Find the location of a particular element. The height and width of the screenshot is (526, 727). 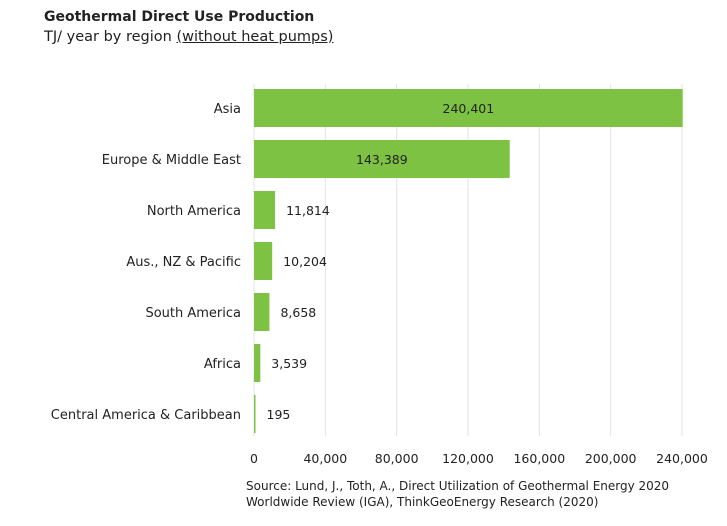

x-tick-label: 120,000 is located at coordinates (468, 458).